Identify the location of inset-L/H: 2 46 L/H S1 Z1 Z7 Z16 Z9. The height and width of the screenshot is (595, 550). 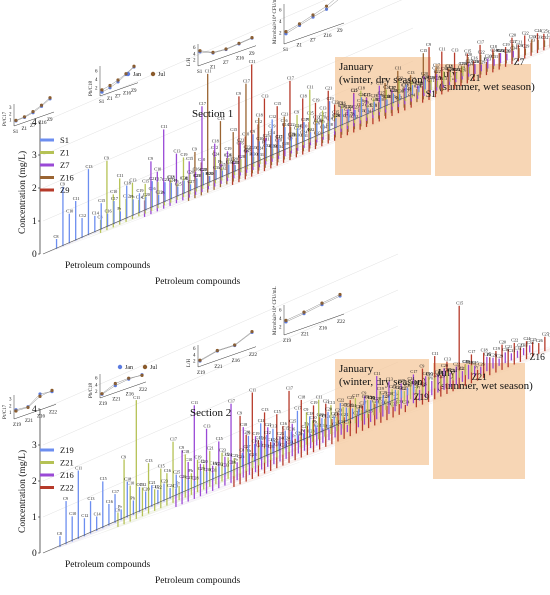
(222, 55).